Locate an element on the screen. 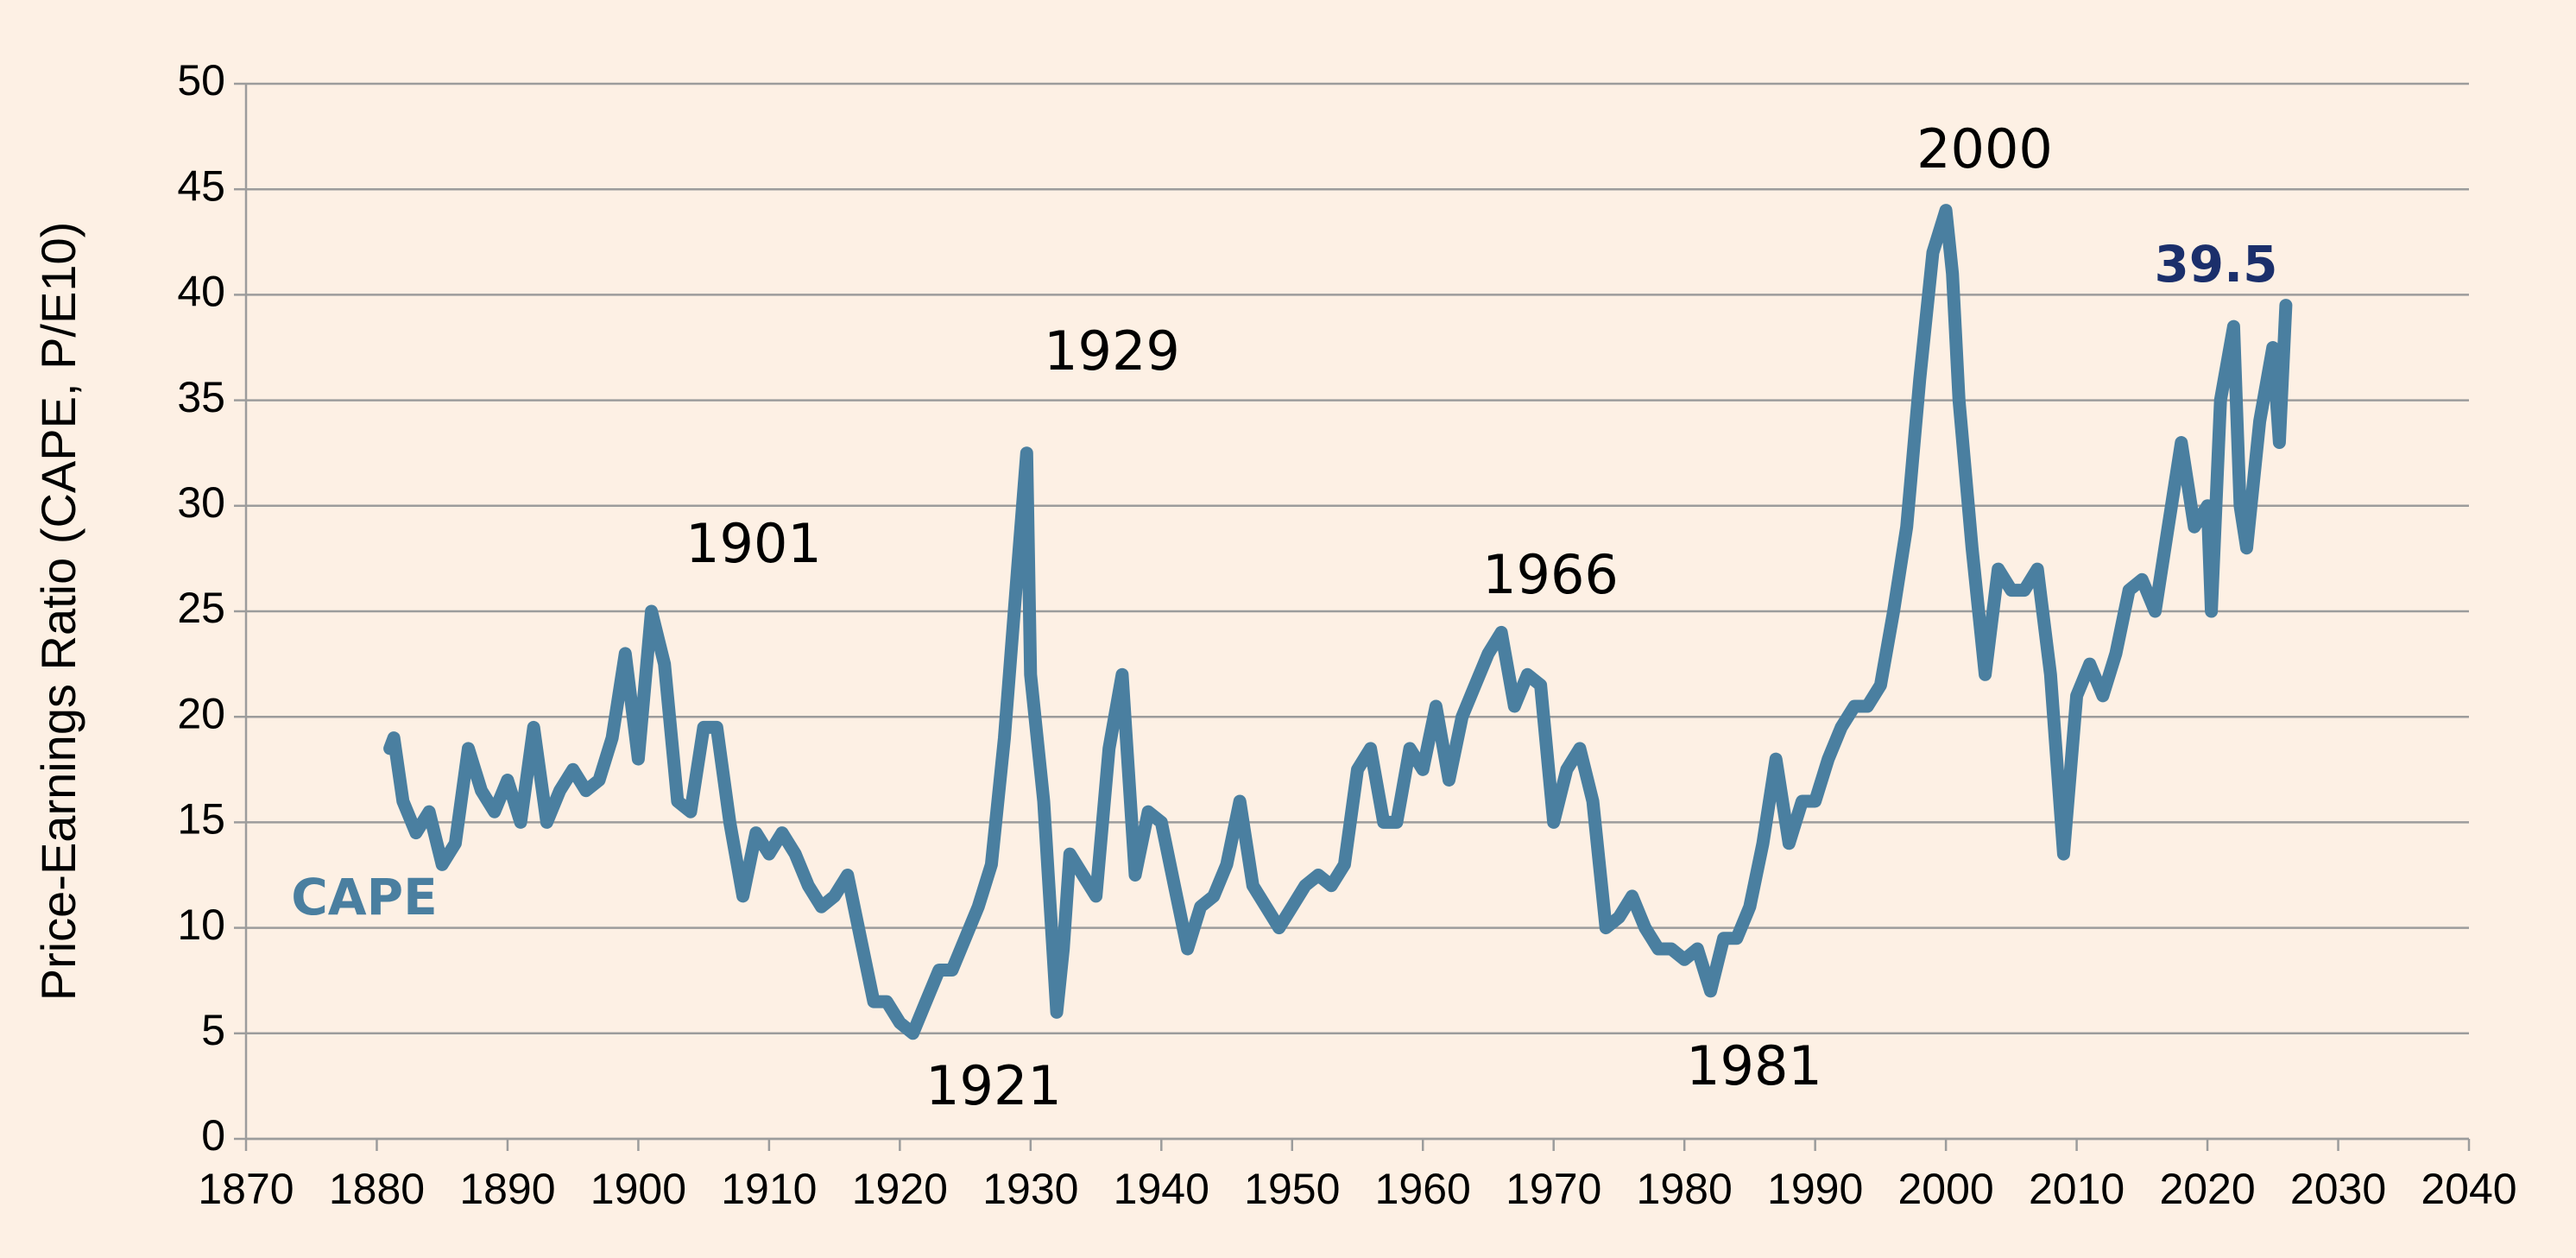  x-tick-label: 1910 is located at coordinates (769, 1189).